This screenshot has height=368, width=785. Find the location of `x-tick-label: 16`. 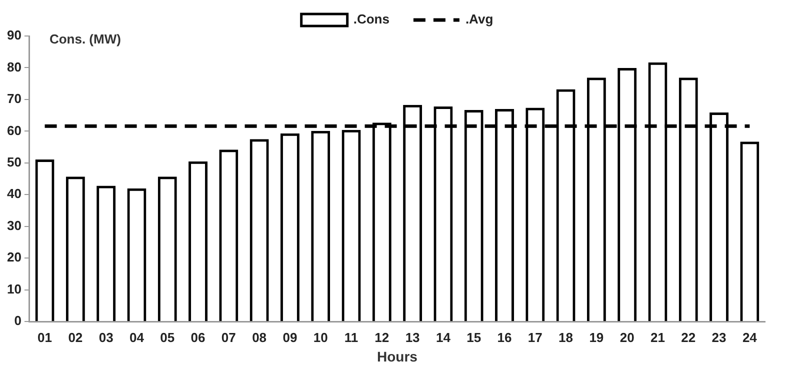

x-tick-label: 16 is located at coordinates (504, 337).